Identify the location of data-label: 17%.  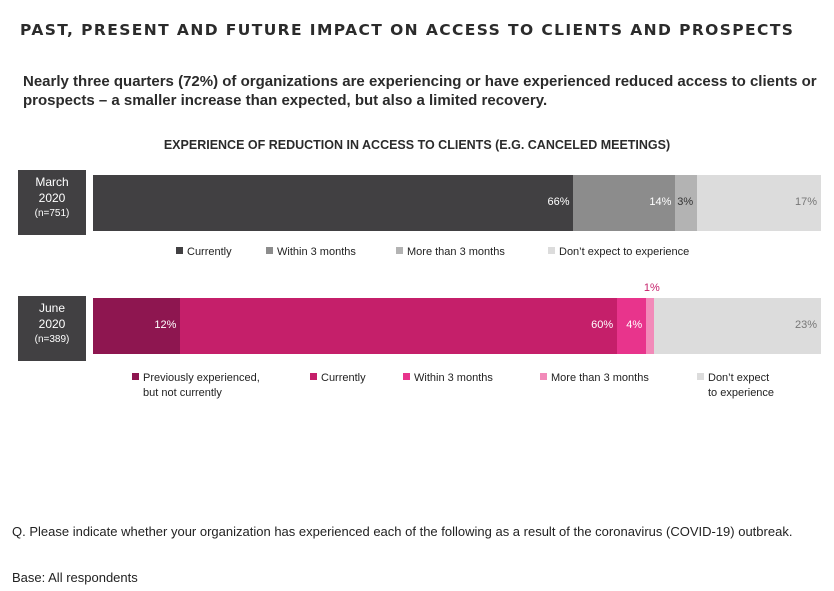
(806, 202).